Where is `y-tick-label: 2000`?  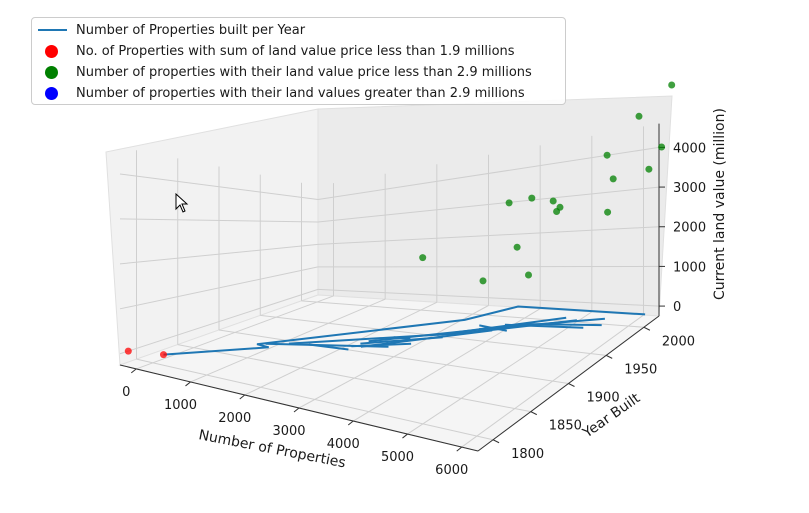 y-tick-label: 2000 is located at coordinates (678, 341).